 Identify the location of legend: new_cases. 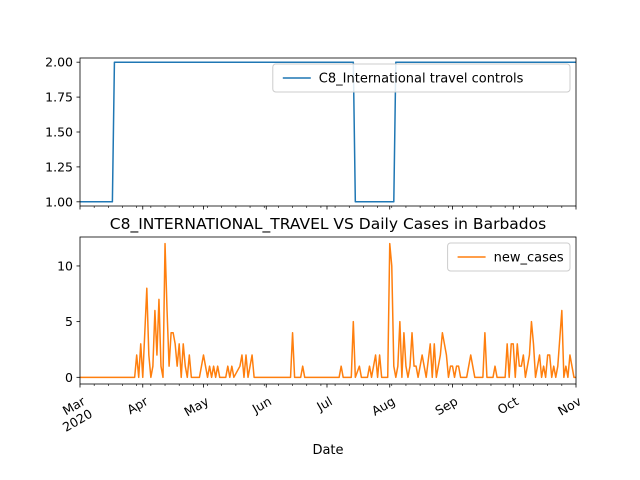
(509, 257).